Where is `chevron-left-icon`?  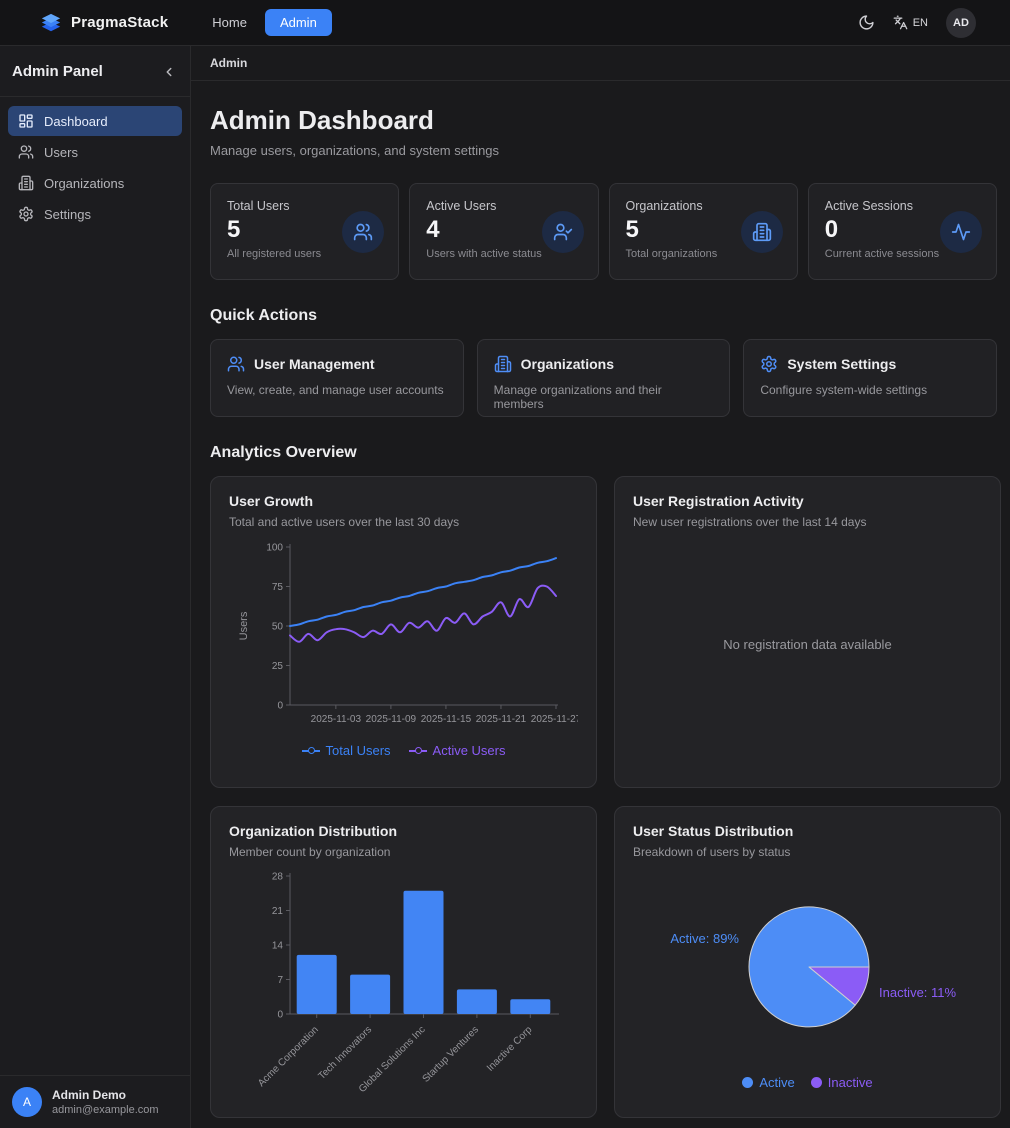
chevron-left-icon is located at coordinates (169, 72).